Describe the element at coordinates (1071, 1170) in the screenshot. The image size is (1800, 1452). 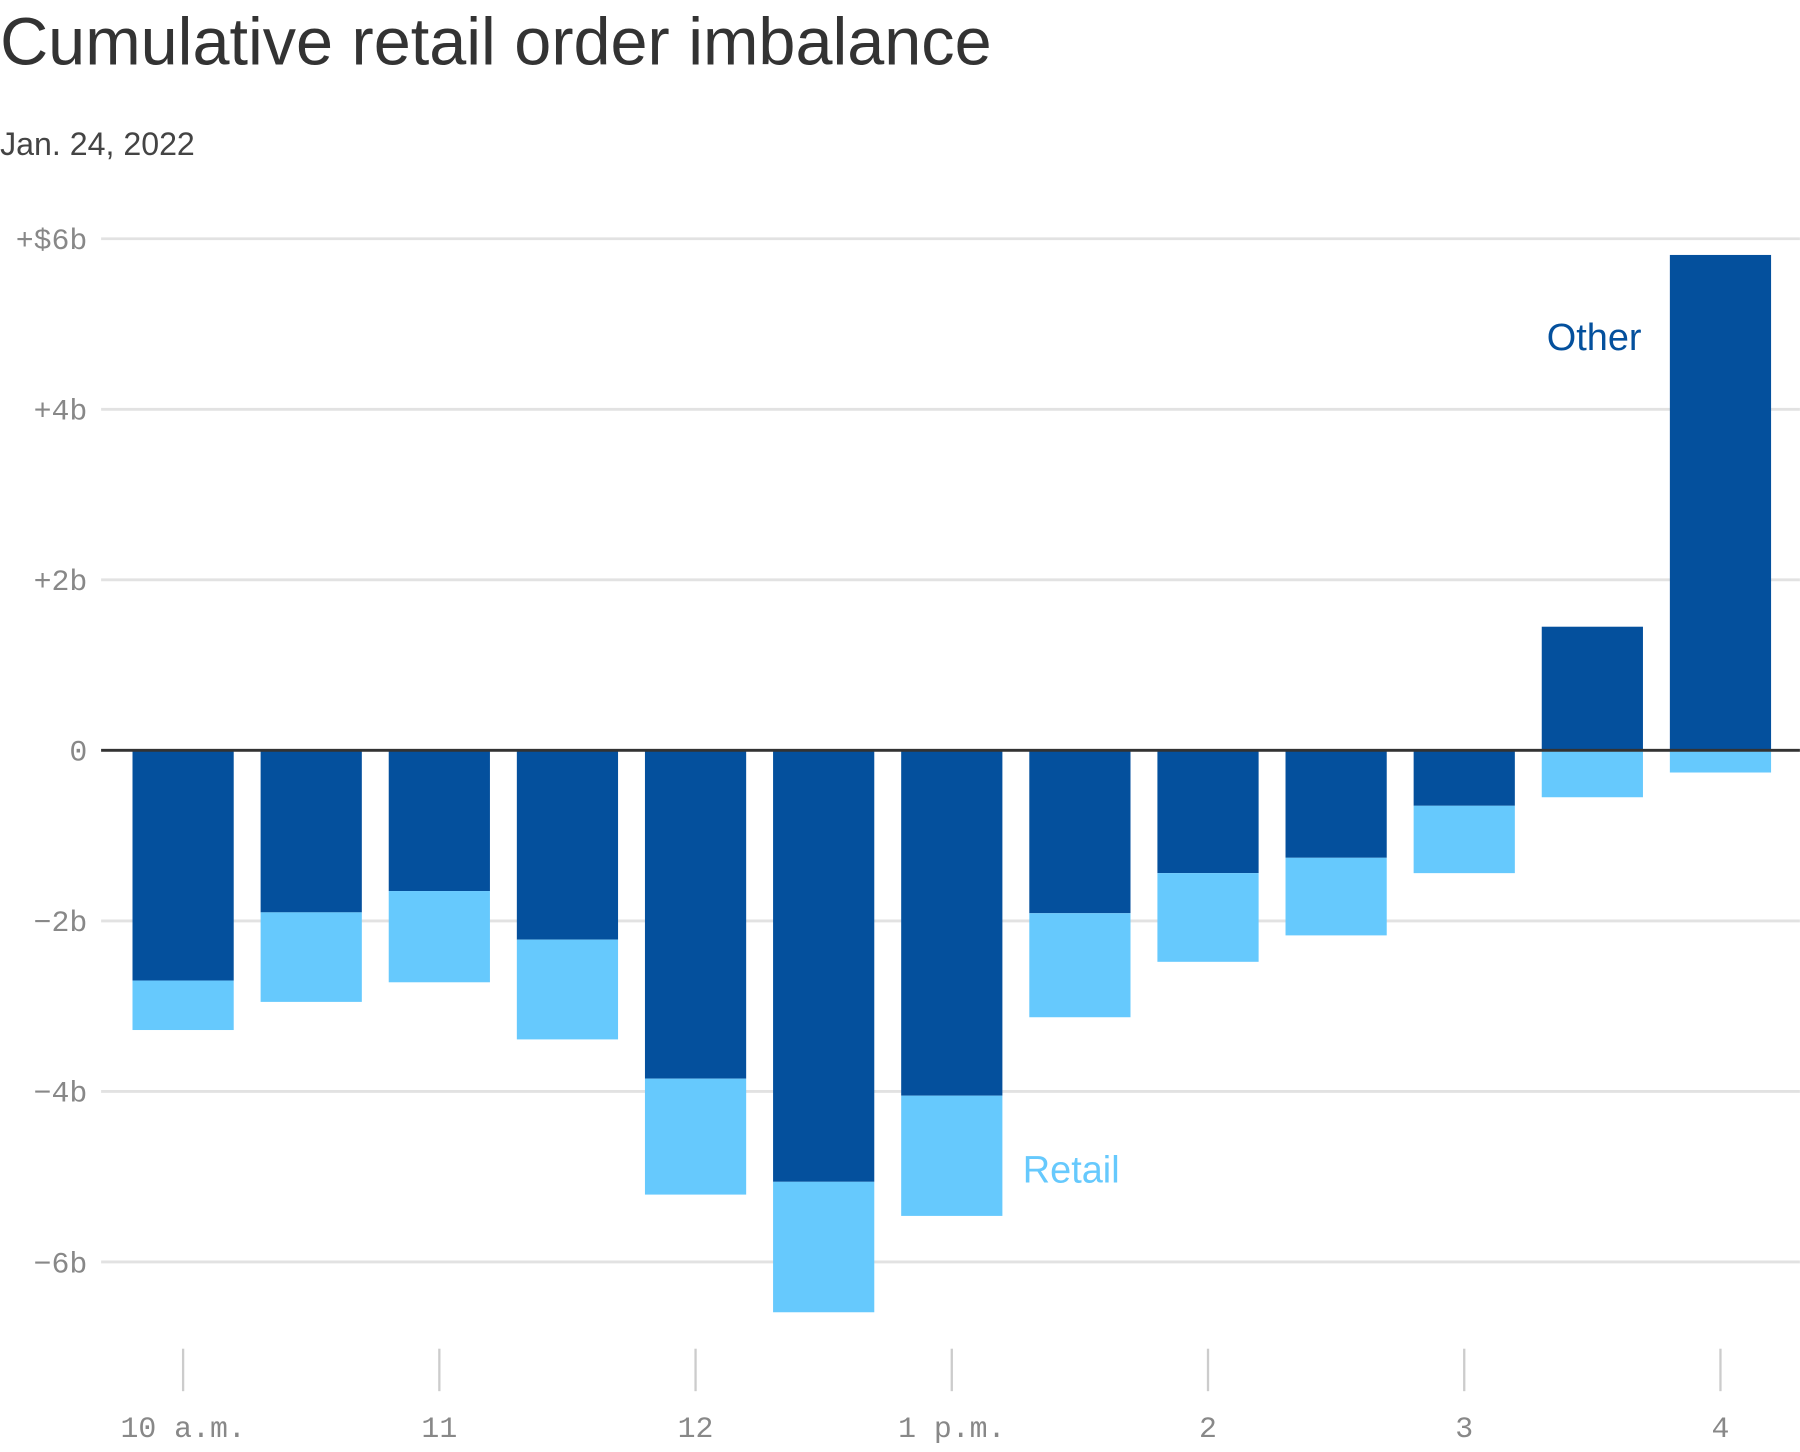
I see `series-label: Retail` at that location.